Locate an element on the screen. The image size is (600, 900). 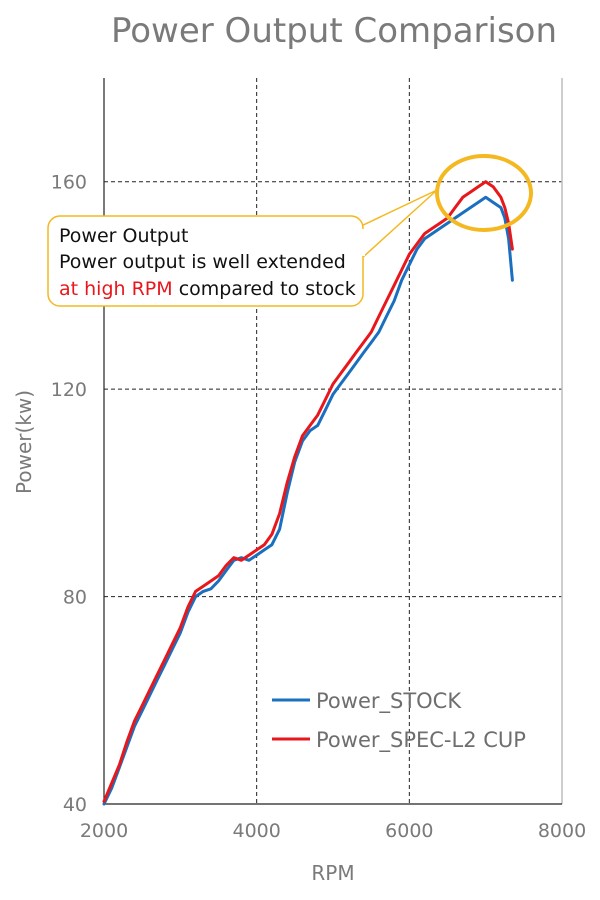
x-tick-label: 8000 is located at coordinates (562, 831).